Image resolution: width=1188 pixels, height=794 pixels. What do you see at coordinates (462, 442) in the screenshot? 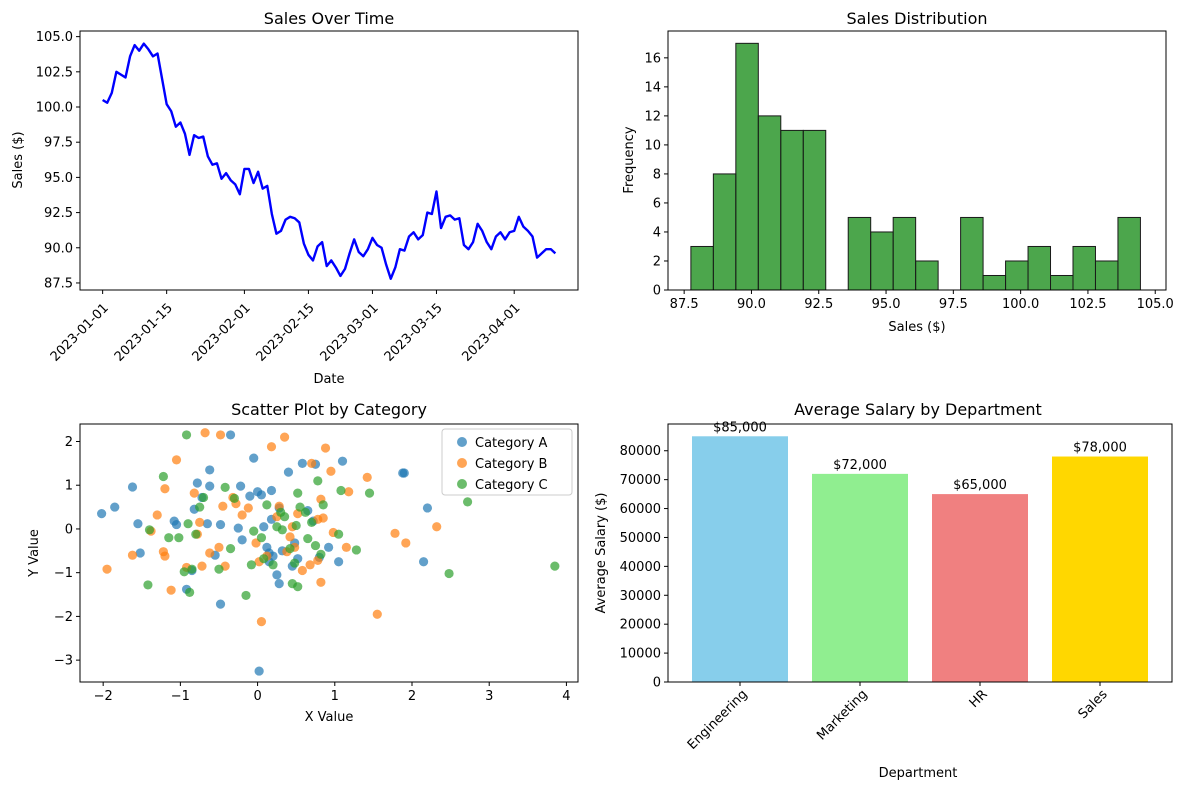
I see `legend-marker-category-a` at bounding box center [462, 442].